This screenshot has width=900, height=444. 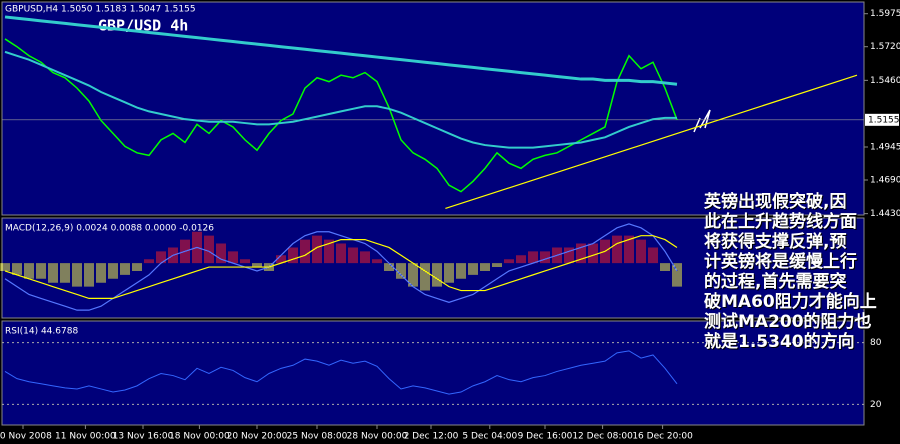 I want to click on note-line: 此在上升趋势线方面, so click(x=780, y=222).